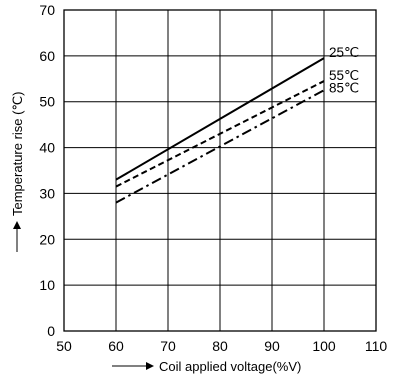  Describe the element at coordinates (376, 346) in the screenshot. I see `x-tick-label: 110` at that location.